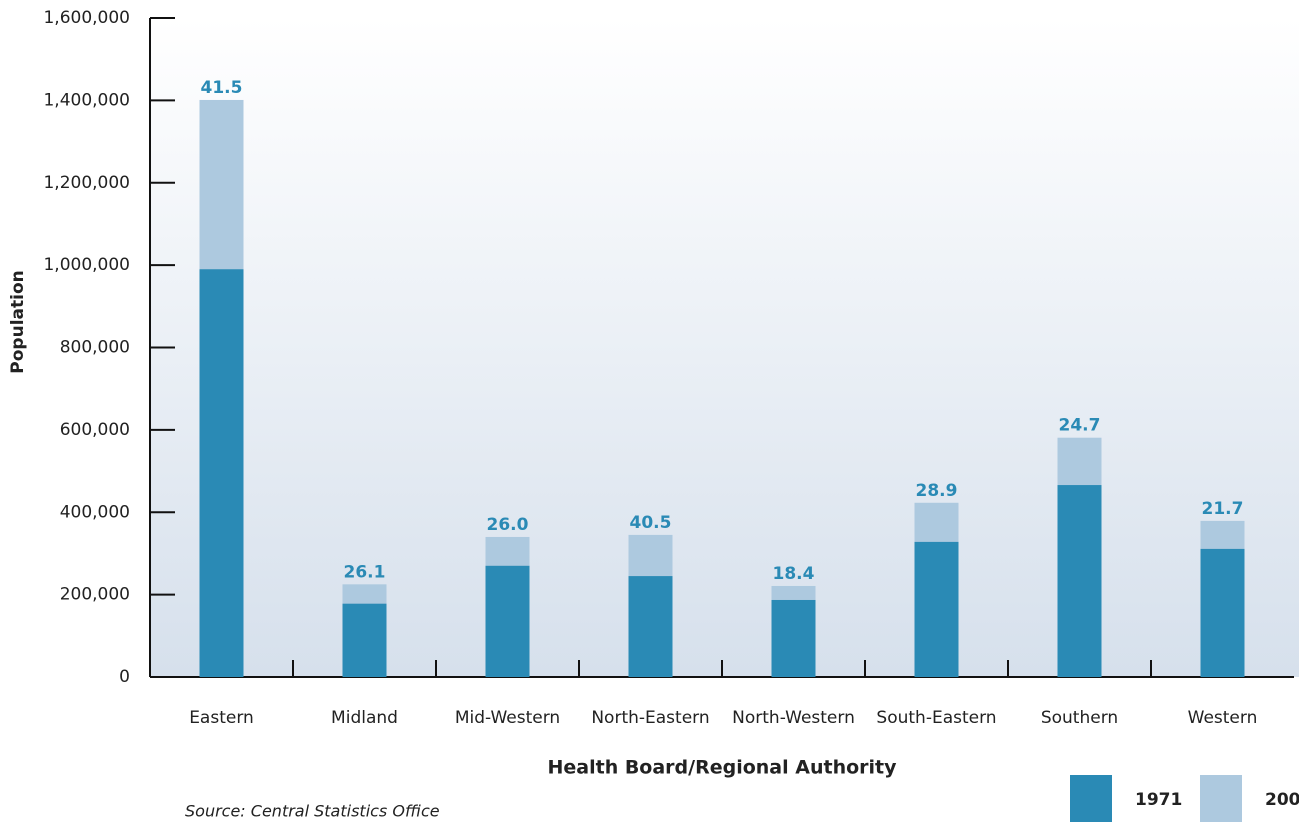  I want to click on y-tick-label: 200,000, so click(95, 595).